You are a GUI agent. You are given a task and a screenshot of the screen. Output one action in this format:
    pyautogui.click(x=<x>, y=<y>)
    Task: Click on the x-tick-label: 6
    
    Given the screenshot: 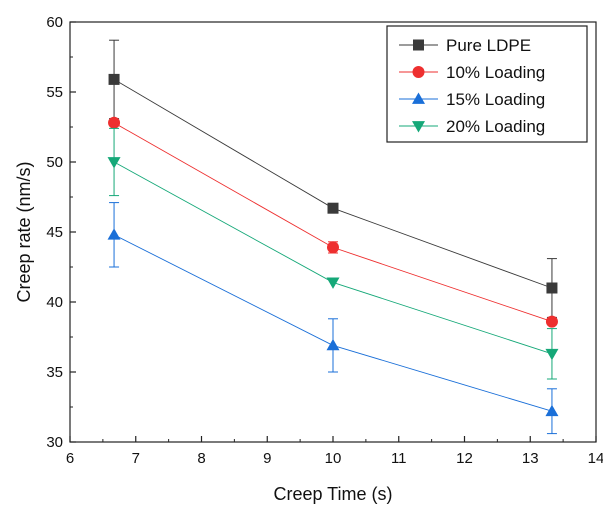 What is the action you would take?
    pyautogui.click(x=70, y=458)
    